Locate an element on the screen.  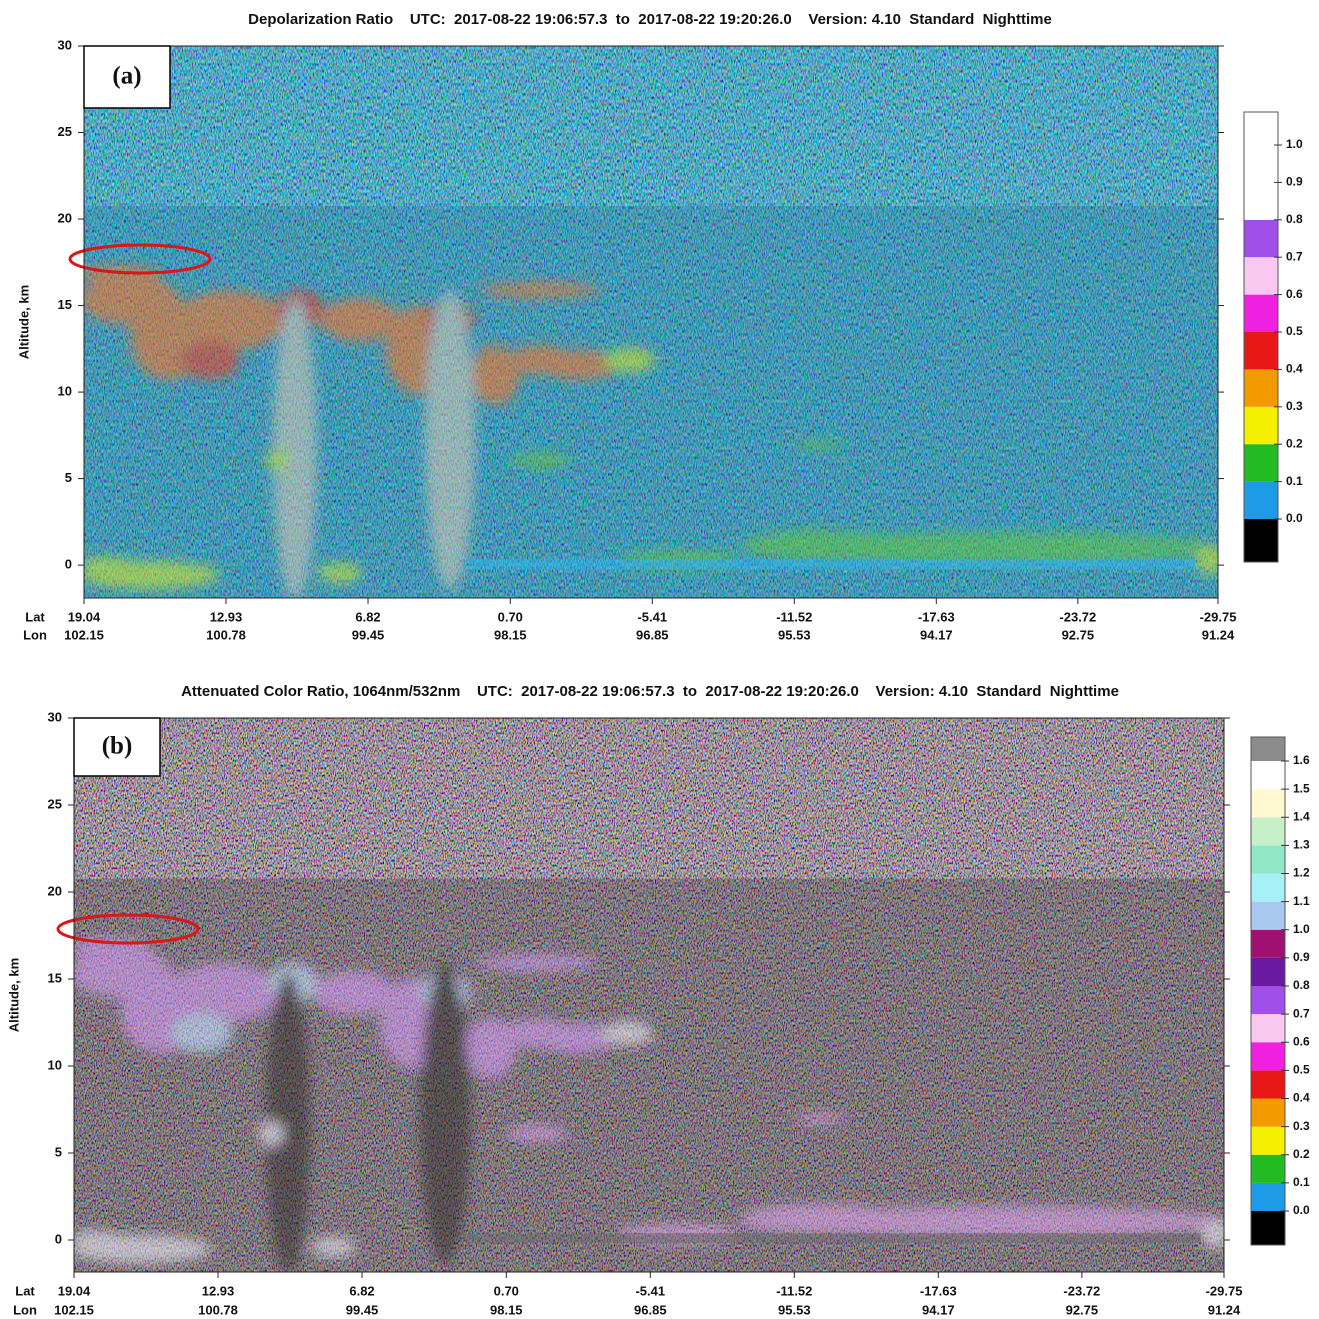
x2-tick-label: 102.15 is located at coordinates (84, 634).